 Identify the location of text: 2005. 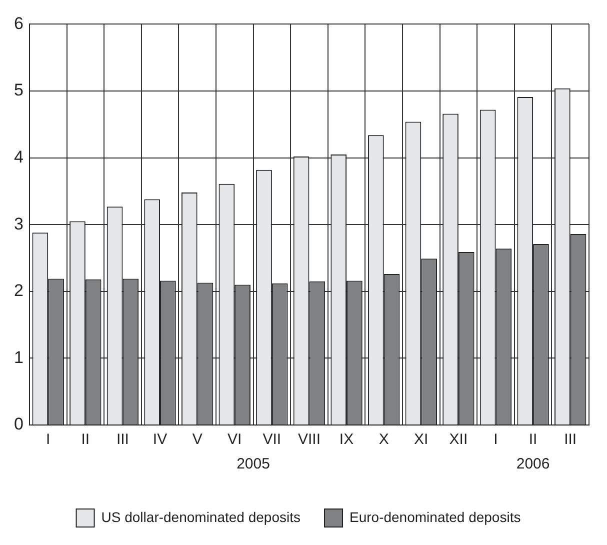
(253, 464).